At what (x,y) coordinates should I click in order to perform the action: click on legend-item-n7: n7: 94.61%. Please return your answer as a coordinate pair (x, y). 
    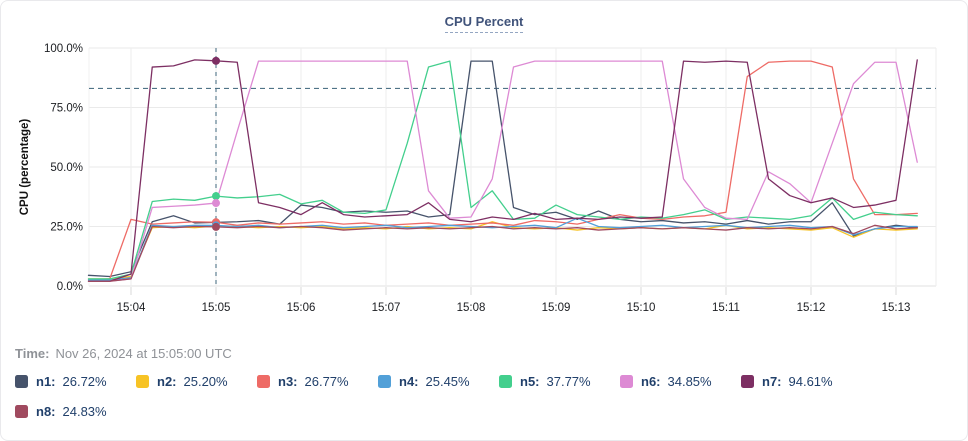
    Looking at the image, I should click on (801, 381).